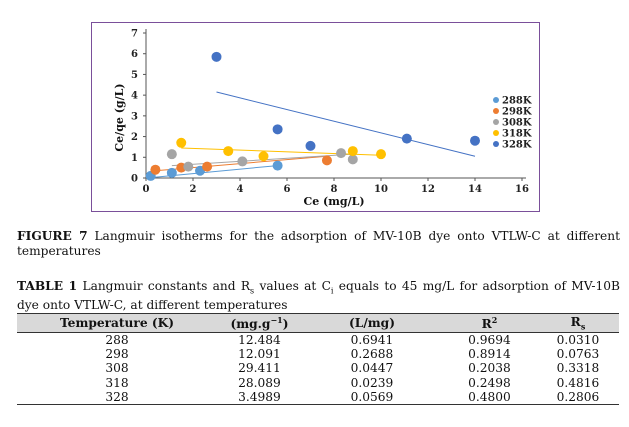 The width and height of the screenshot is (629, 427). What do you see at coordinates (252, 291) in the screenshot?
I see `table-caption-sub: s` at bounding box center [252, 291].